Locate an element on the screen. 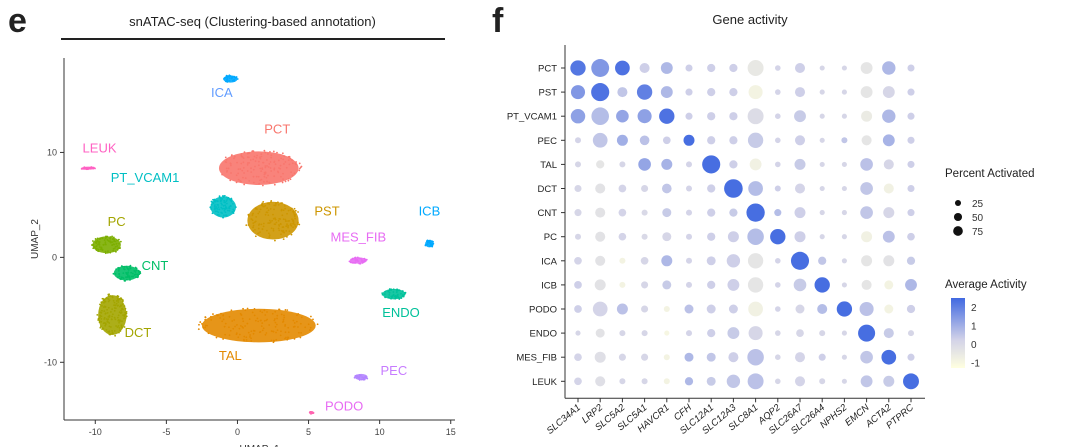 This screenshot has height=447, width=1080. cluster-endo is located at coordinates (394, 294).